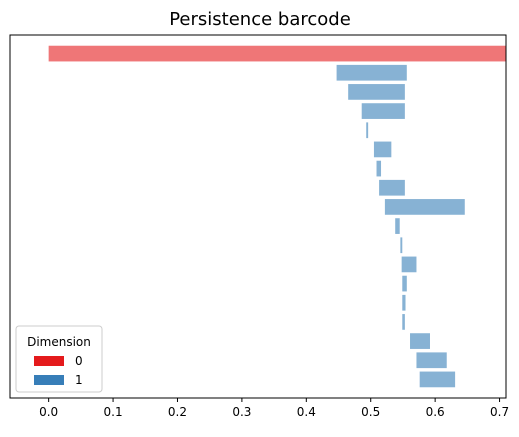 This screenshot has height=437, width=519. Describe the element at coordinates (59, 342) in the screenshot. I see `legend-title: Dimension` at that location.